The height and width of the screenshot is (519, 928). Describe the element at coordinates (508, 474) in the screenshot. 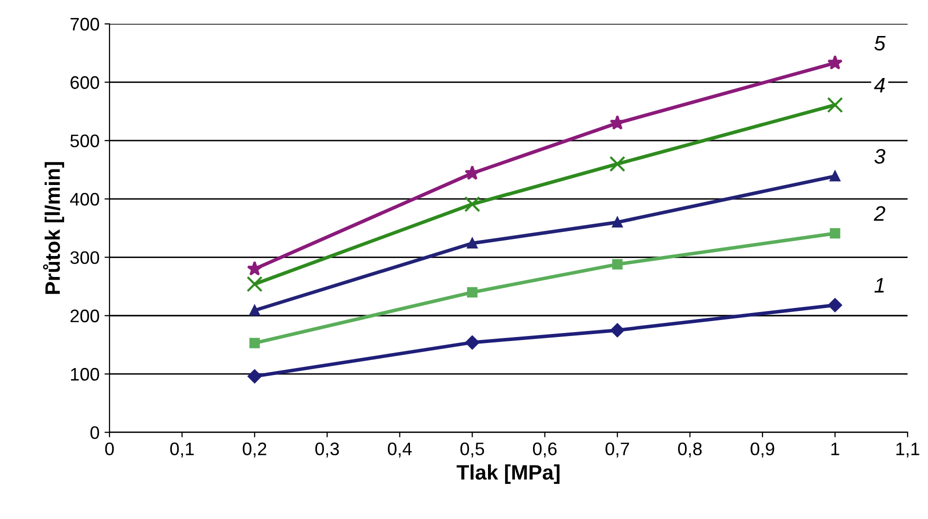

I see `x-axis-title: Tlak [MPa]` at that location.